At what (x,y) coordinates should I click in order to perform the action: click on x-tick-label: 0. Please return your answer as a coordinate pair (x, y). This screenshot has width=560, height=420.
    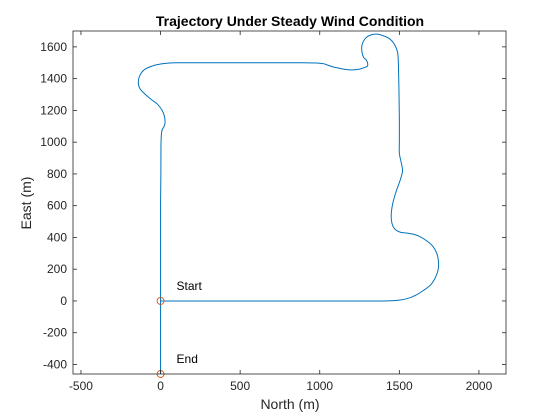
    Looking at the image, I should click on (160, 386).